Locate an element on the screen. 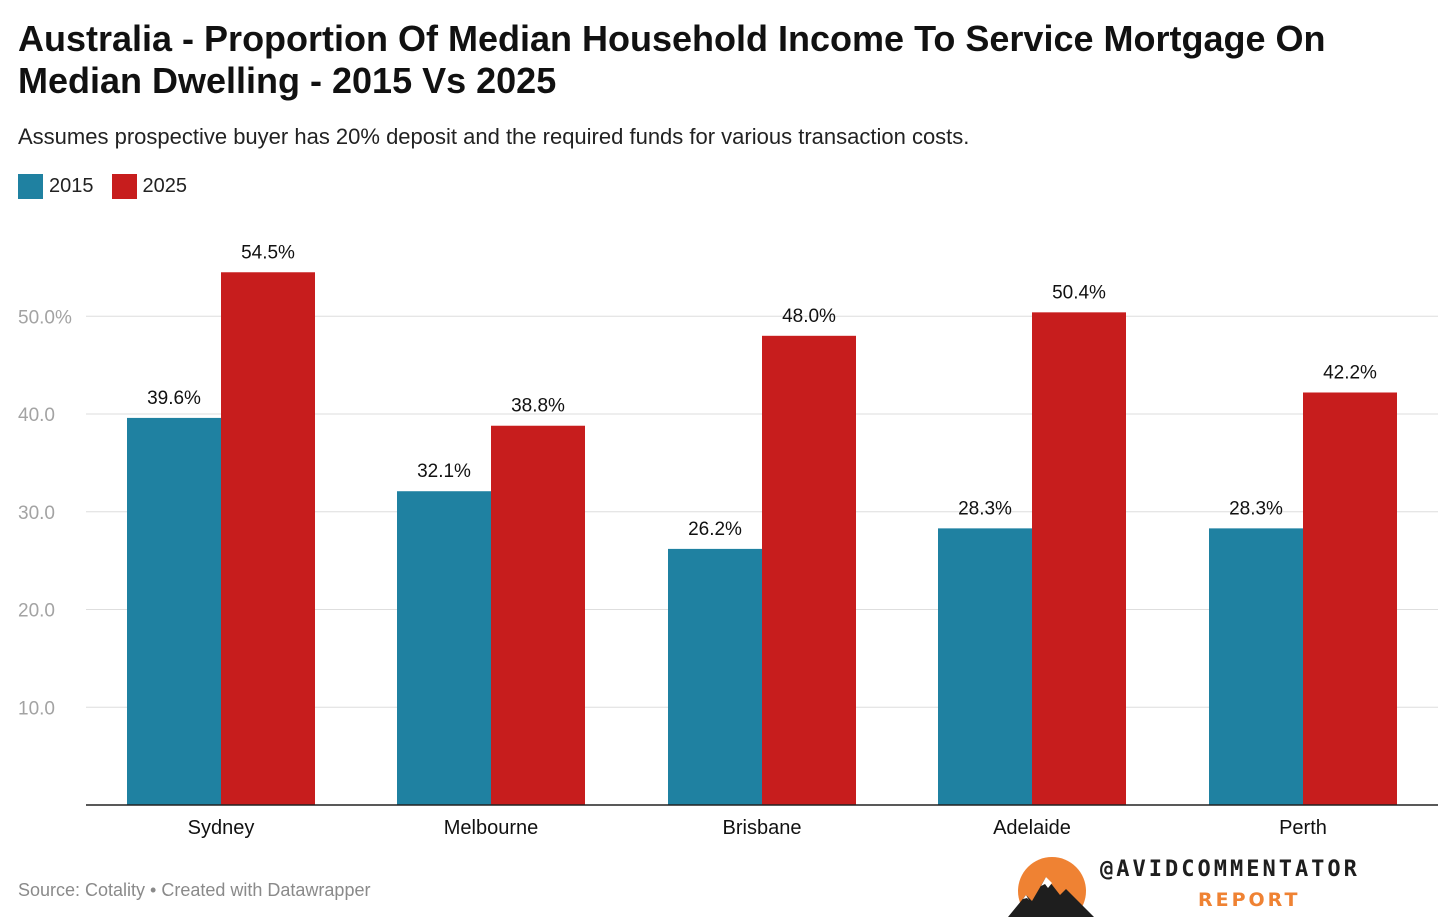 The height and width of the screenshot is (922, 1456). legend-item-2025: 2025 is located at coordinates (149, 186).